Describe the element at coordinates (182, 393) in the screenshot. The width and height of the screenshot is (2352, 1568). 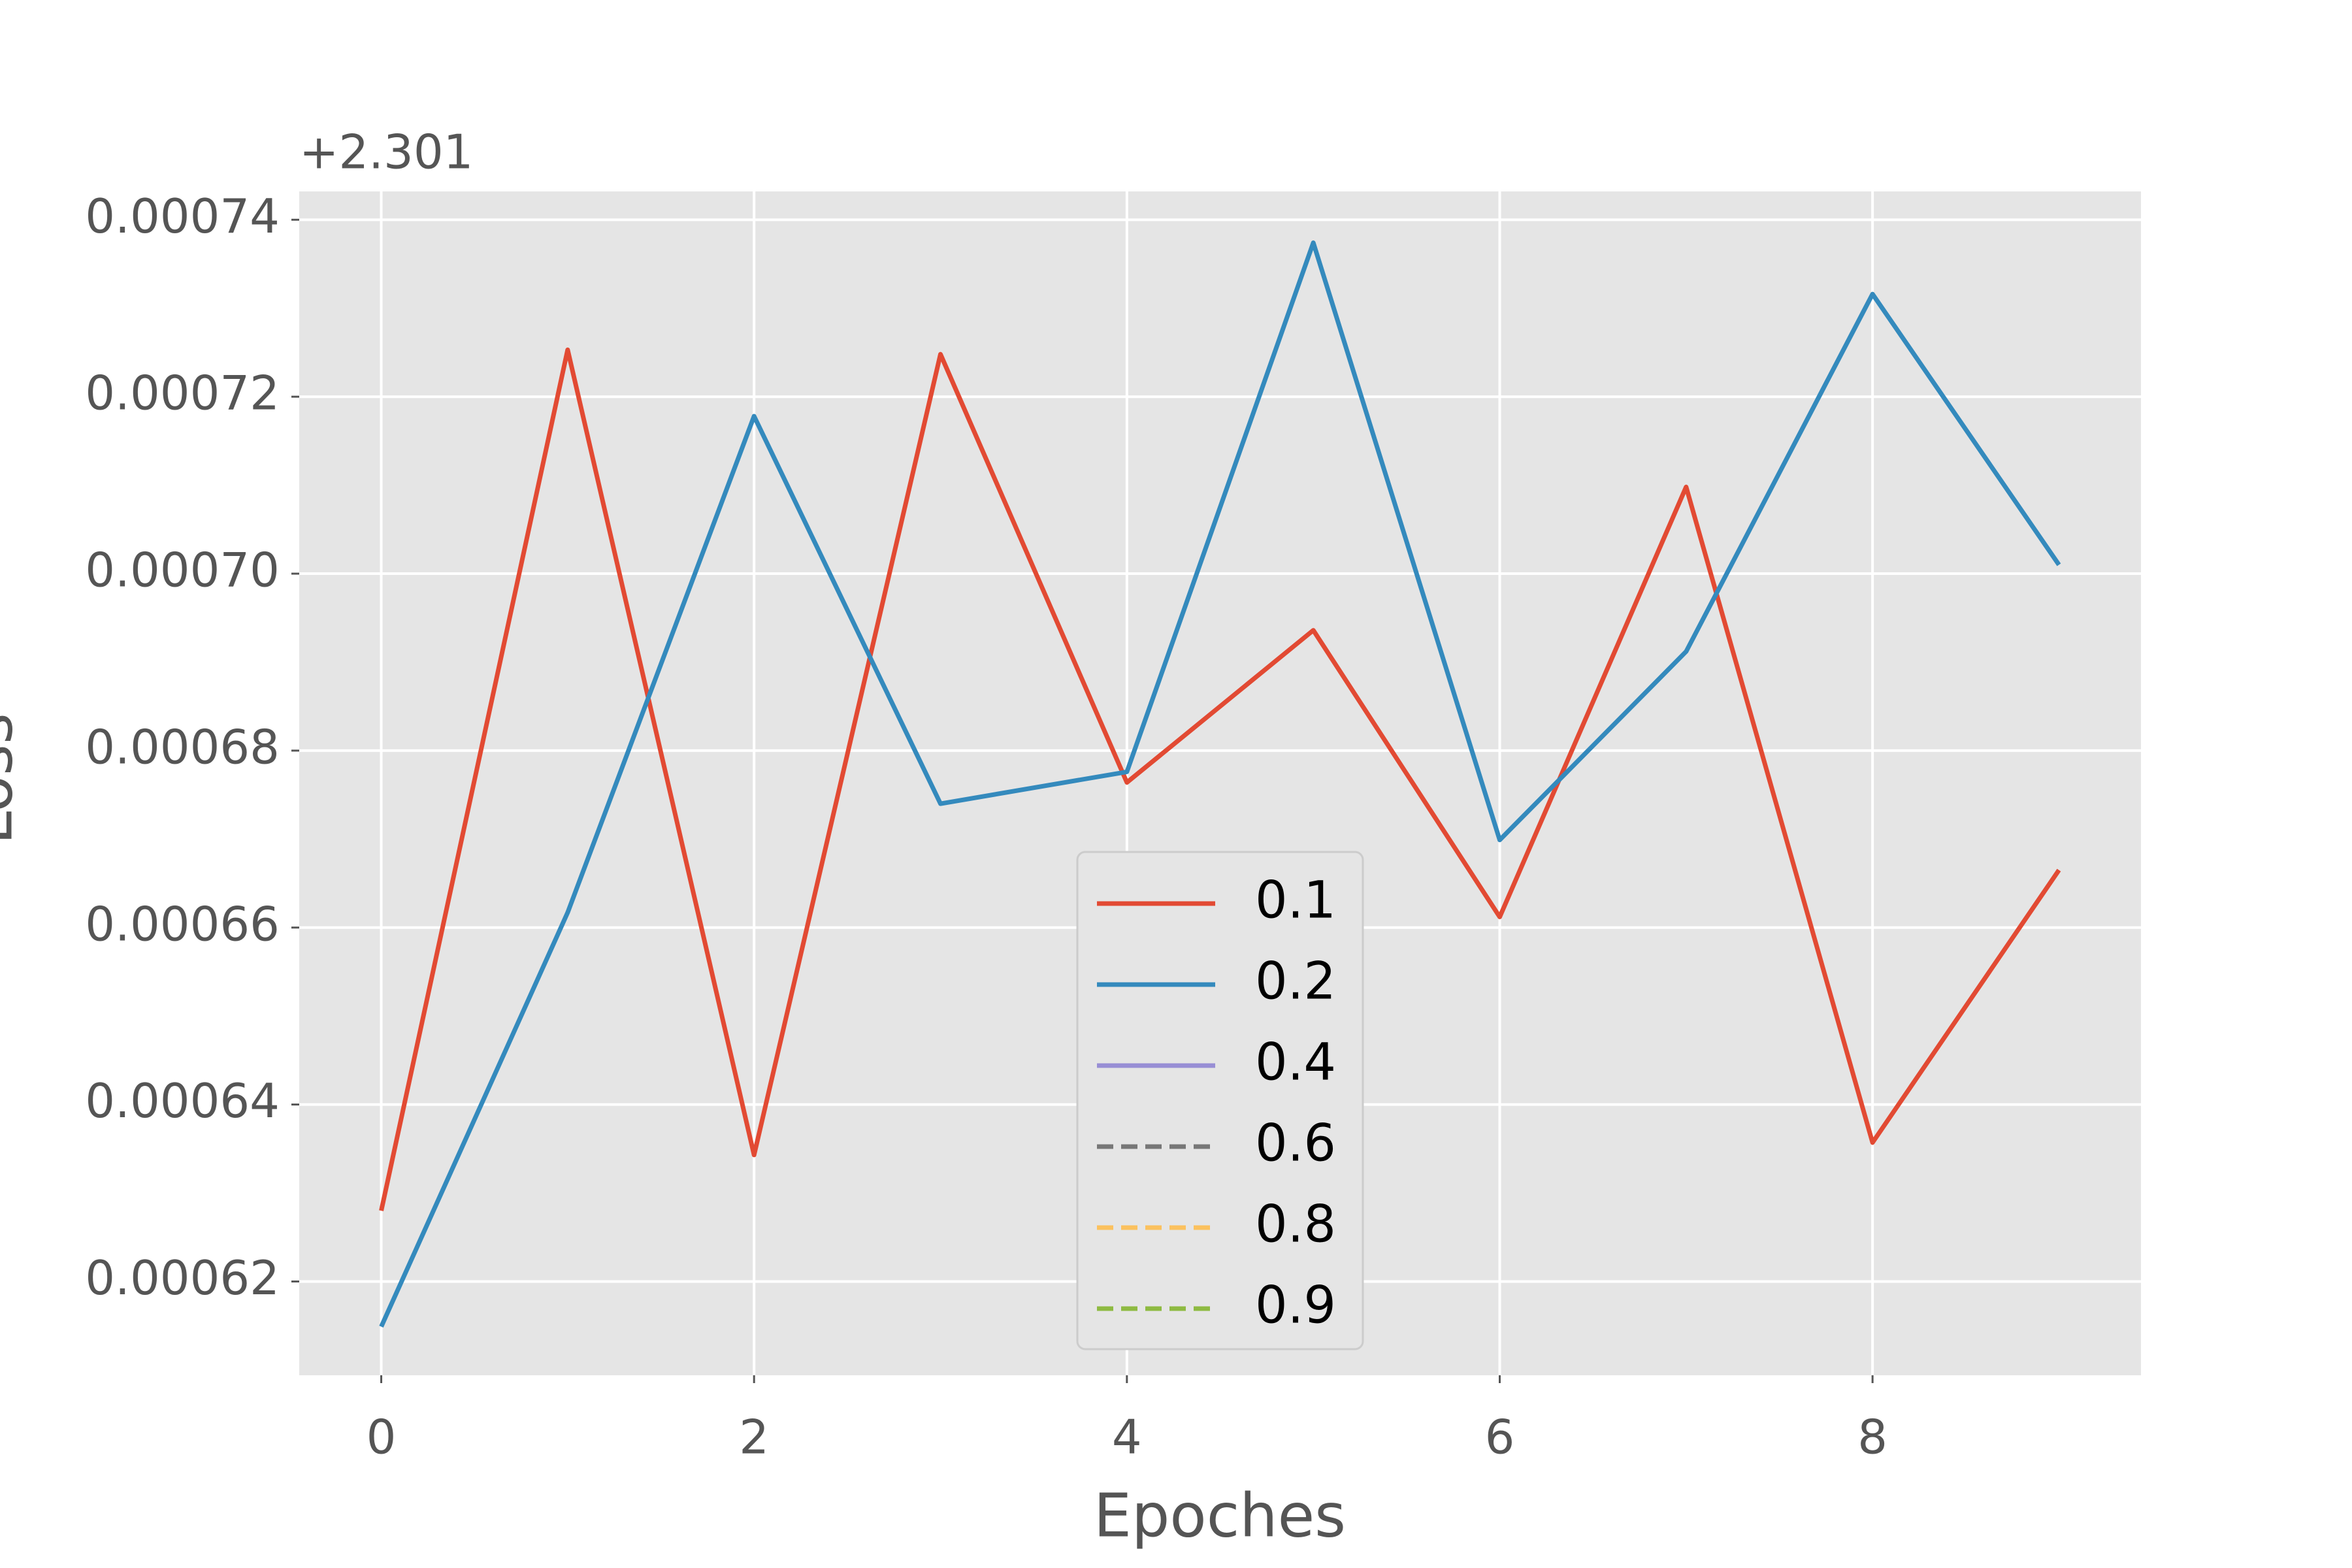
I see `y-tick-label: 0.00072` at that location.